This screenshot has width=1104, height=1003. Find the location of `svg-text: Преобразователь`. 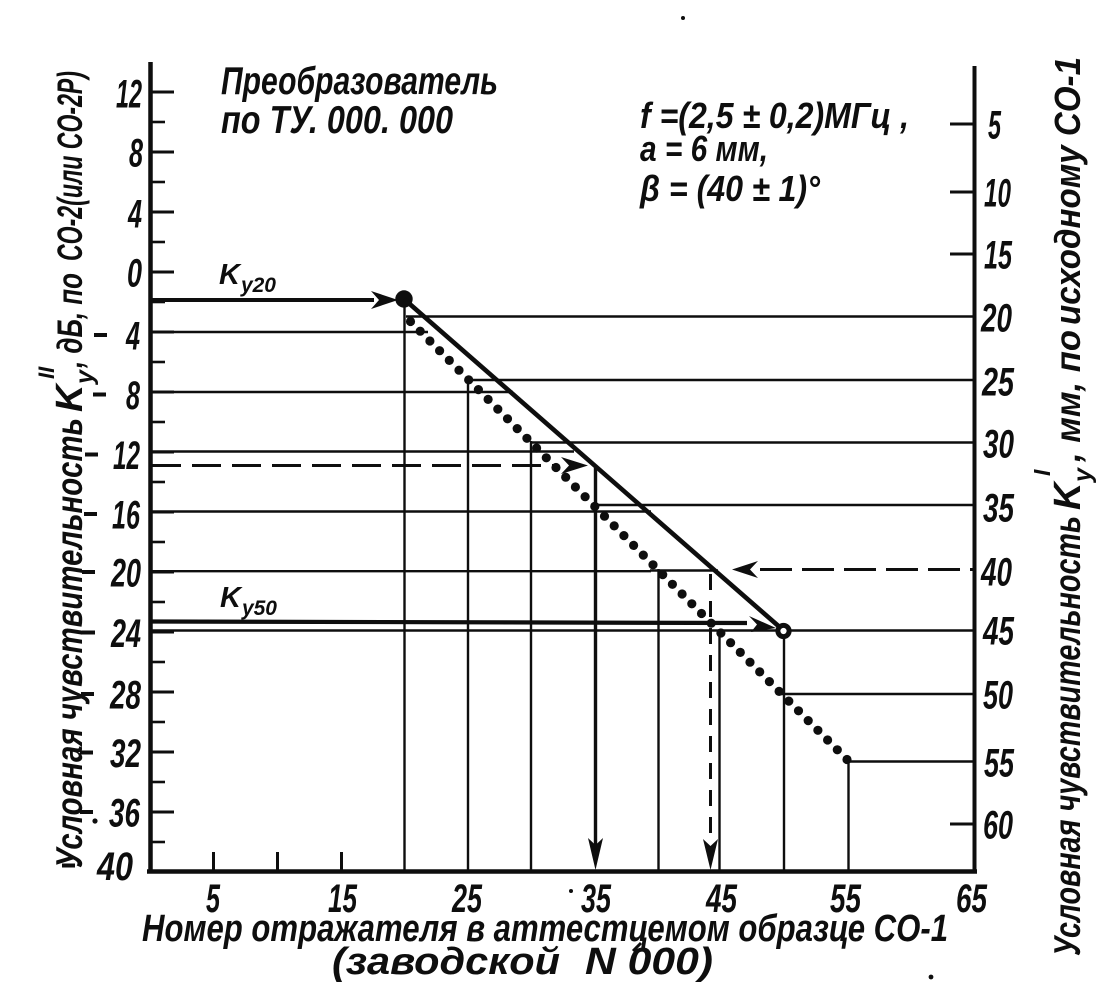

svg-text: Преобразователь is located at coordinates (359, 81).